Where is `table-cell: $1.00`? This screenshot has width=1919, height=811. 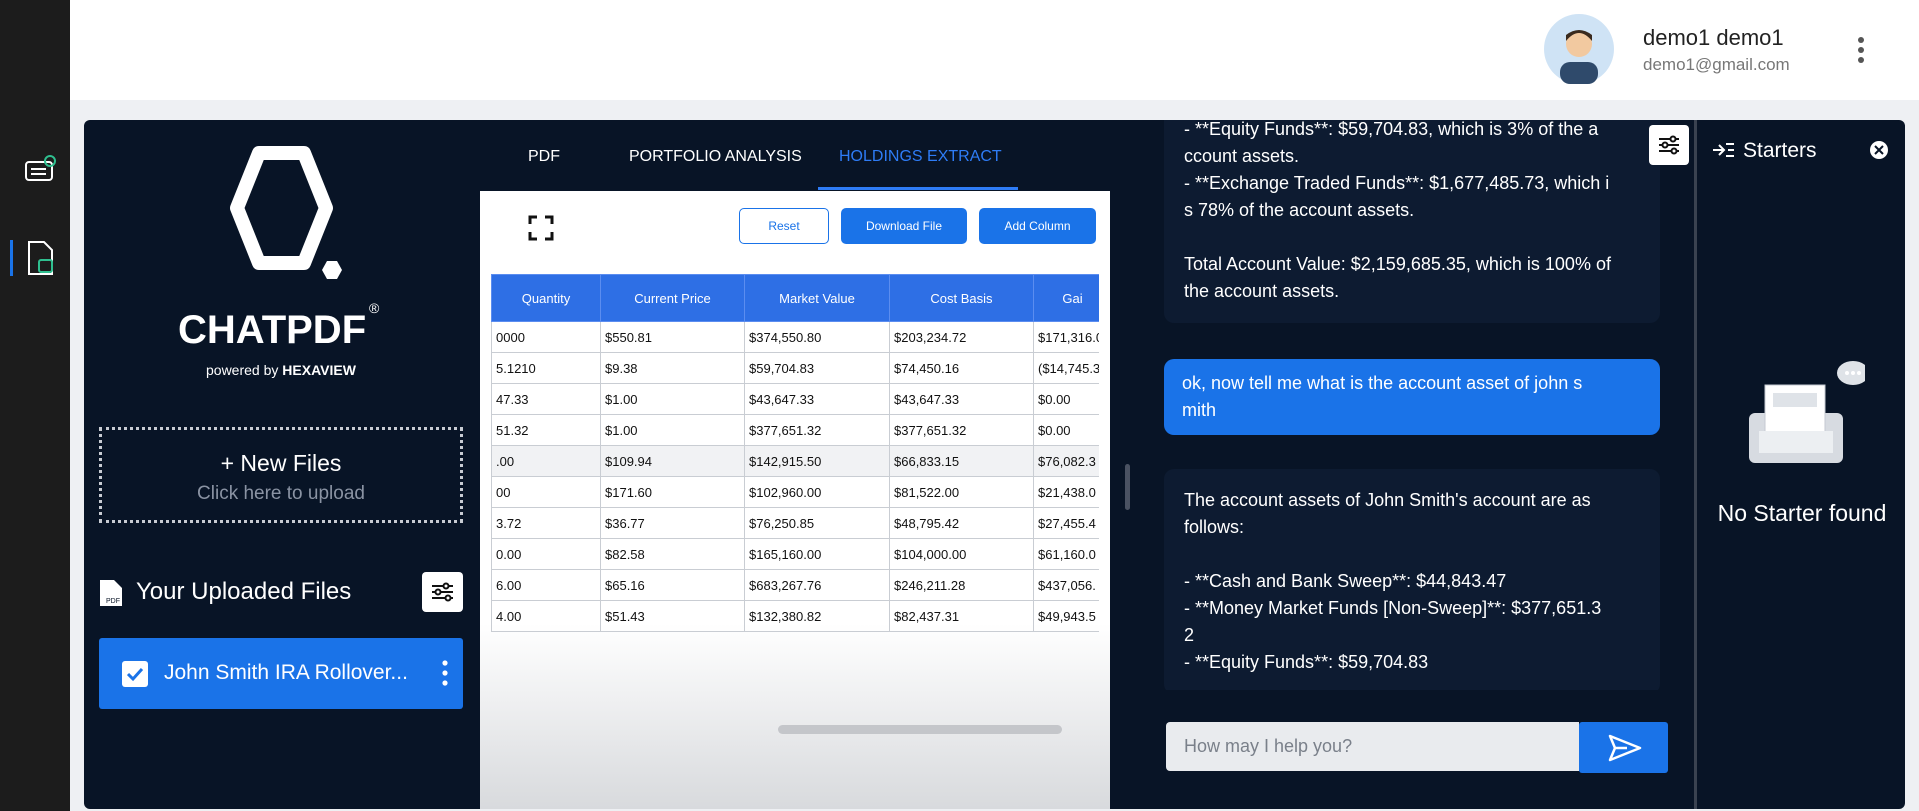 table-cell: $1.00 is located at coordinates (672, 430).